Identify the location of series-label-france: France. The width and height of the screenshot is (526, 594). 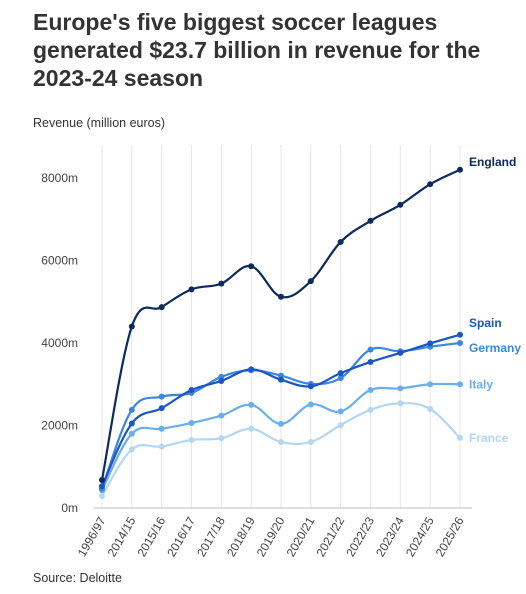
(489, 438).